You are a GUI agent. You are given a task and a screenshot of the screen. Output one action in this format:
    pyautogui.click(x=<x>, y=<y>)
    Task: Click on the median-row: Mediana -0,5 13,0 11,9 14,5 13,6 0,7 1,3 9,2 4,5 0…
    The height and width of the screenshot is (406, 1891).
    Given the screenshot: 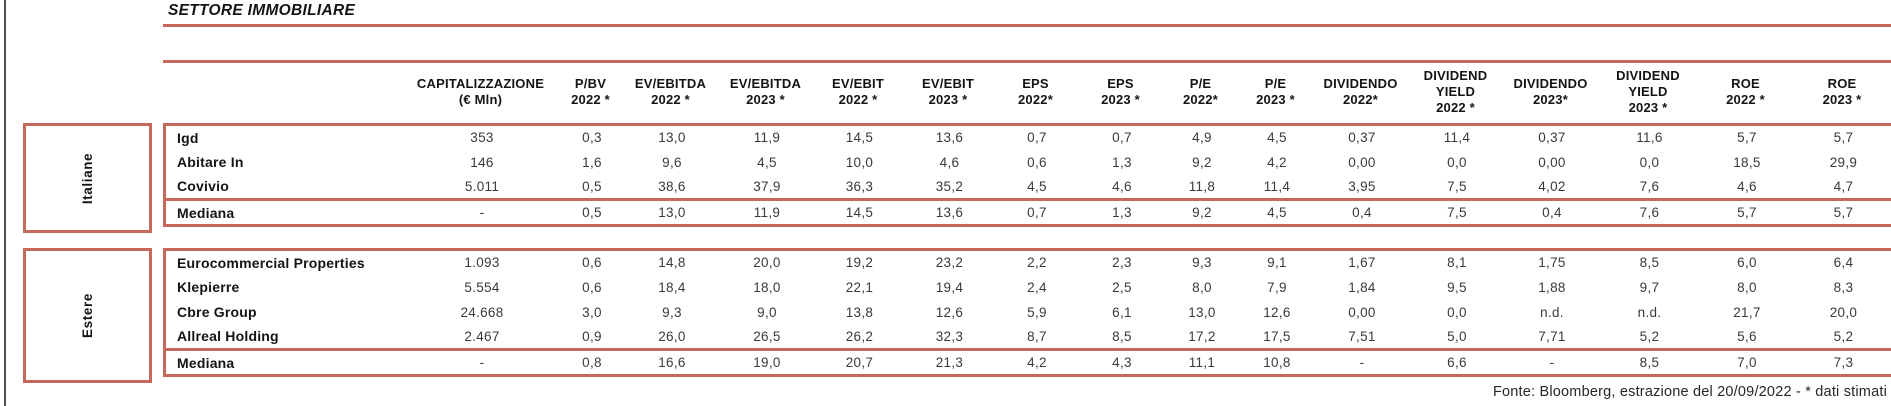 What is the action you would take?
    pyautogui.click(x=1027, y=212)
    